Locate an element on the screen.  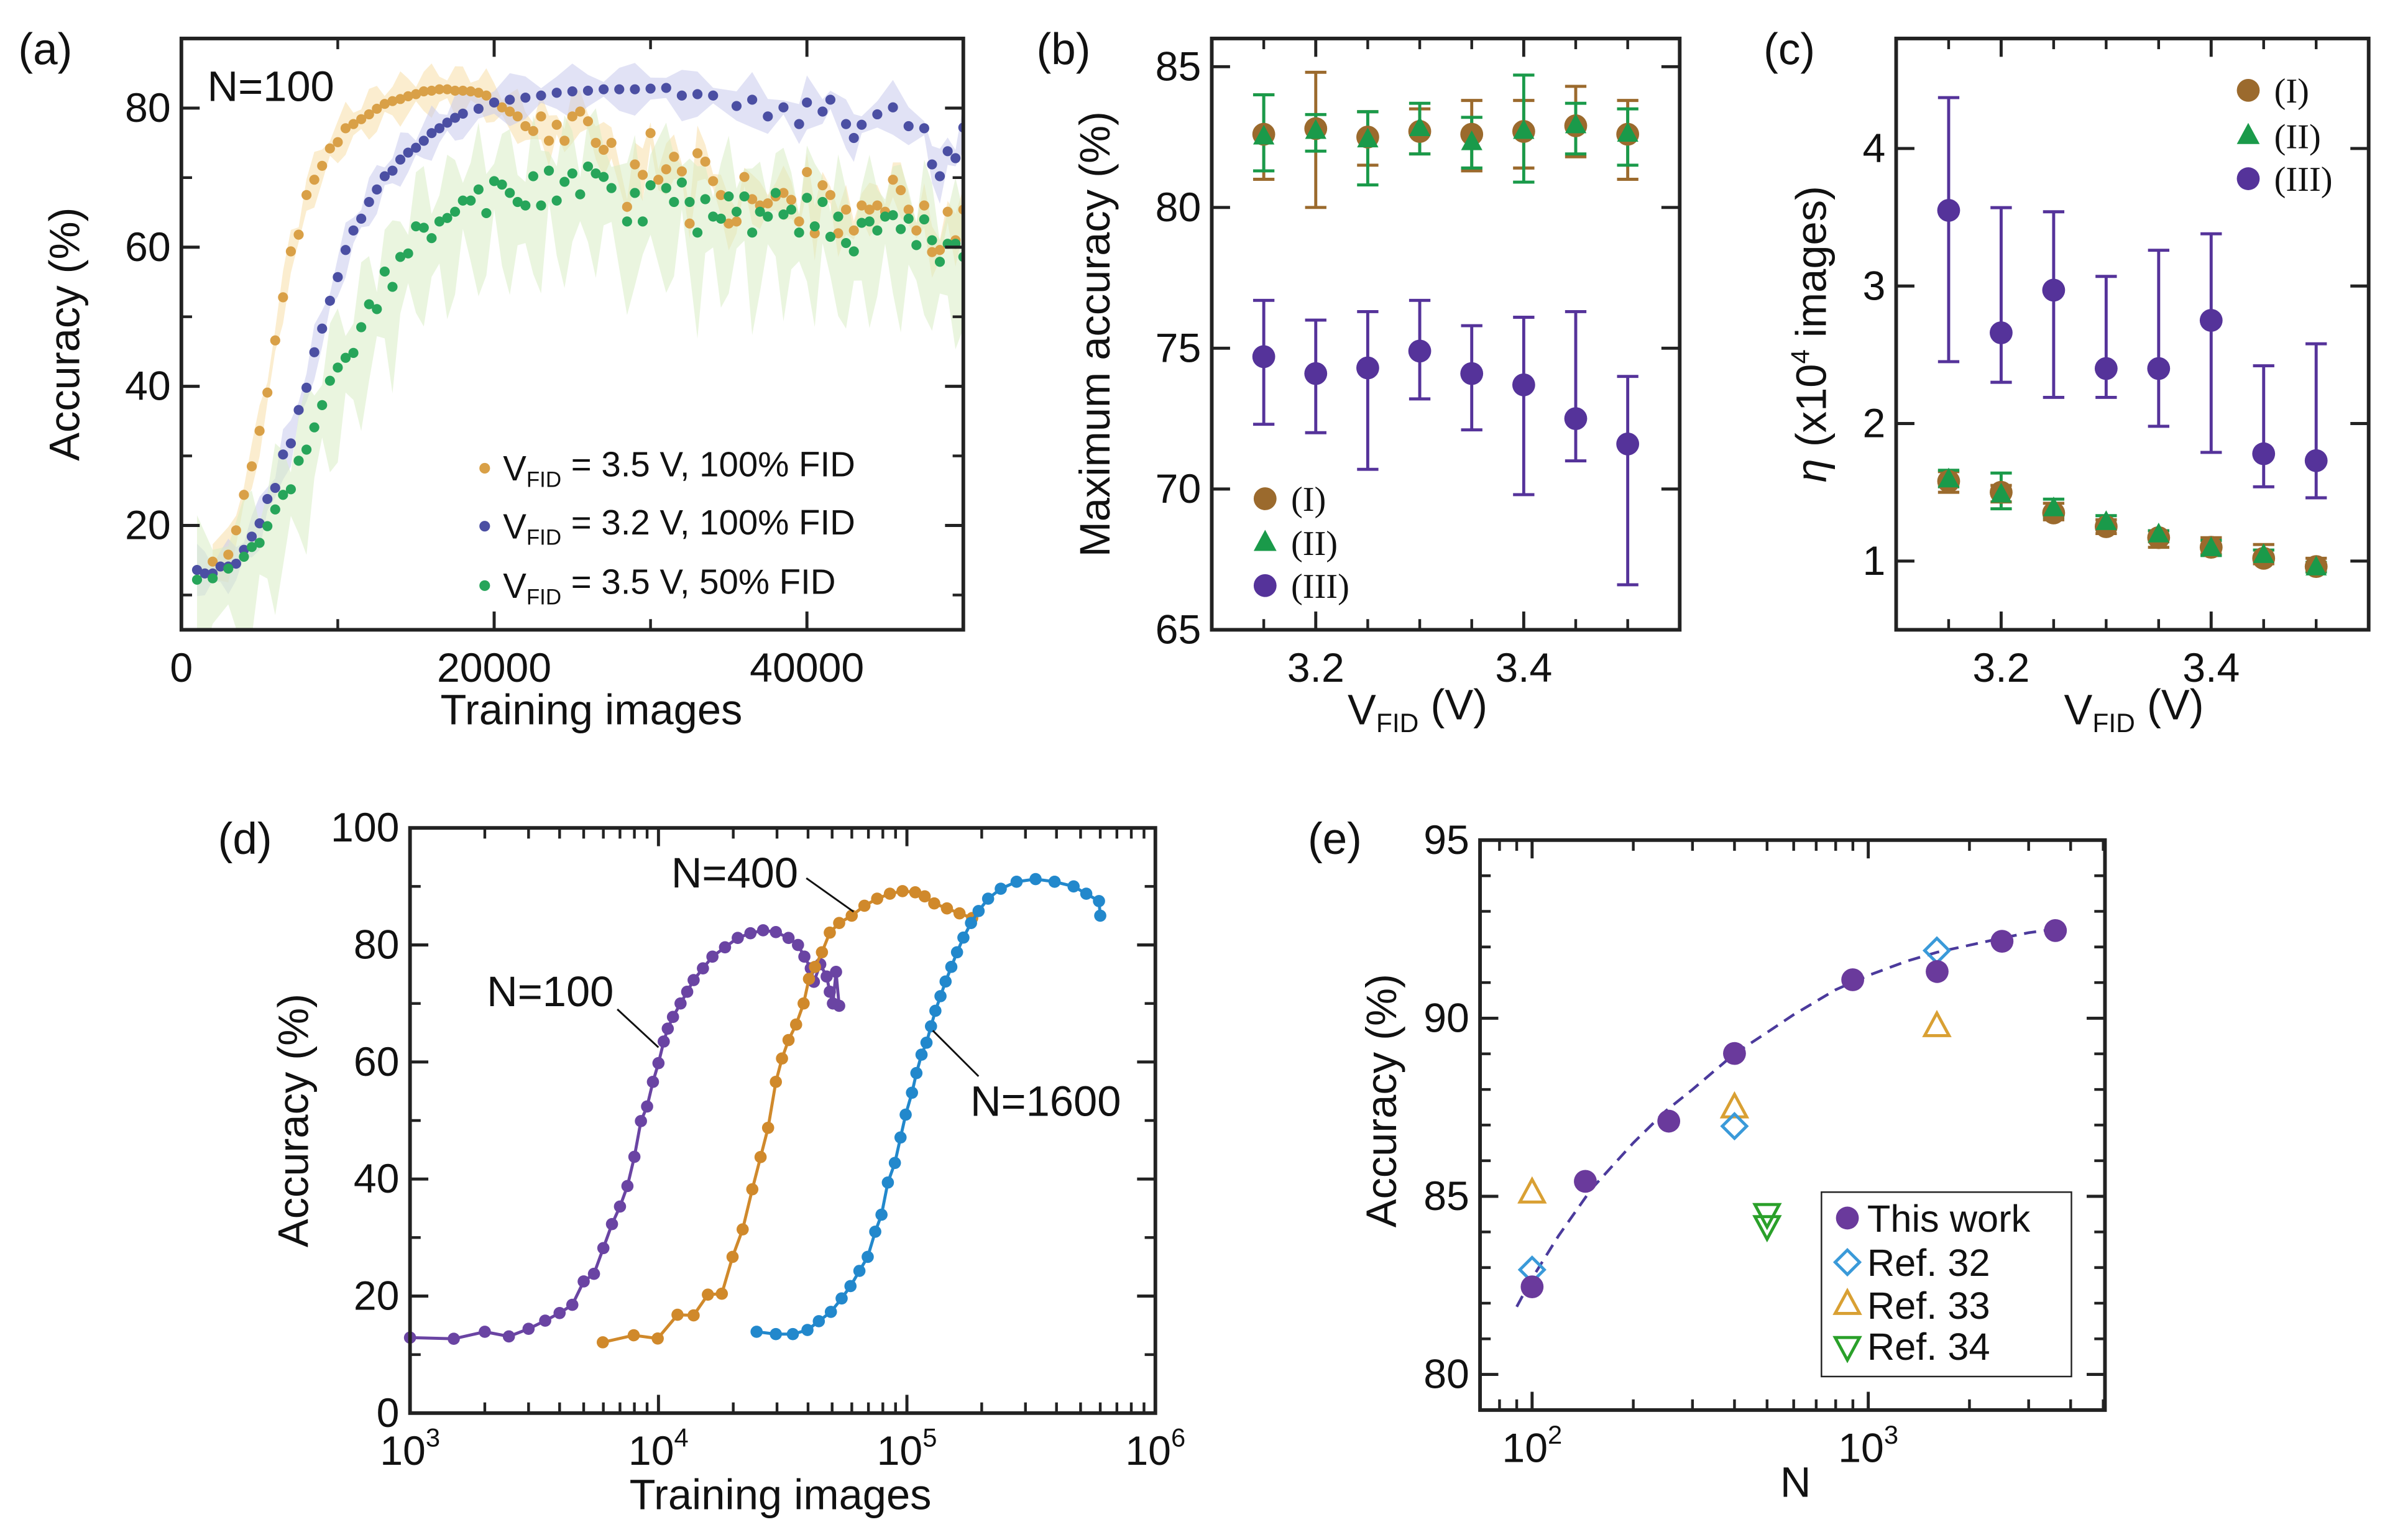
y-tick-label: 4 is located at coordinates (1874, 149).